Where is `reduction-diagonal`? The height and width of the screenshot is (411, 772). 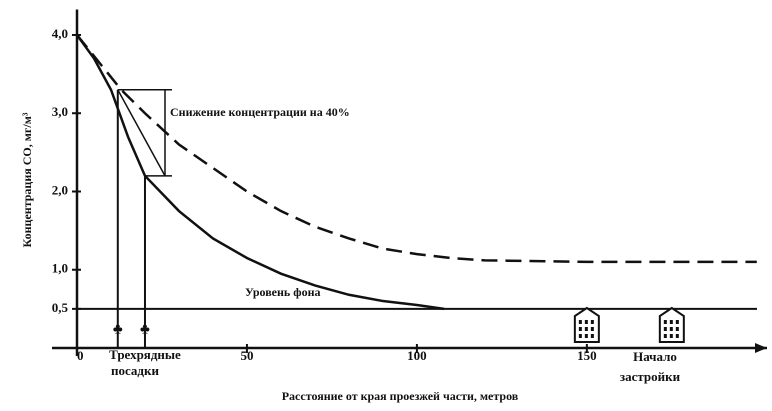
reduction-diagonal is located at coordinates (141, 133).